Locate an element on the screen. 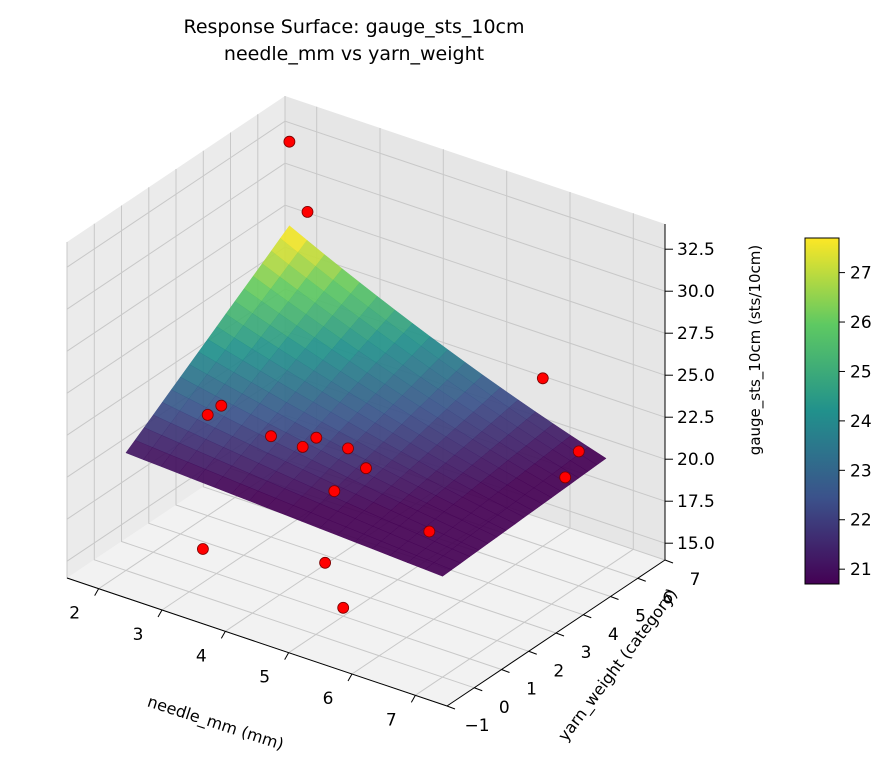 This screenshot has height=766, width=896. z-tick-label: 15.0 is located at coordinates (696, 544).